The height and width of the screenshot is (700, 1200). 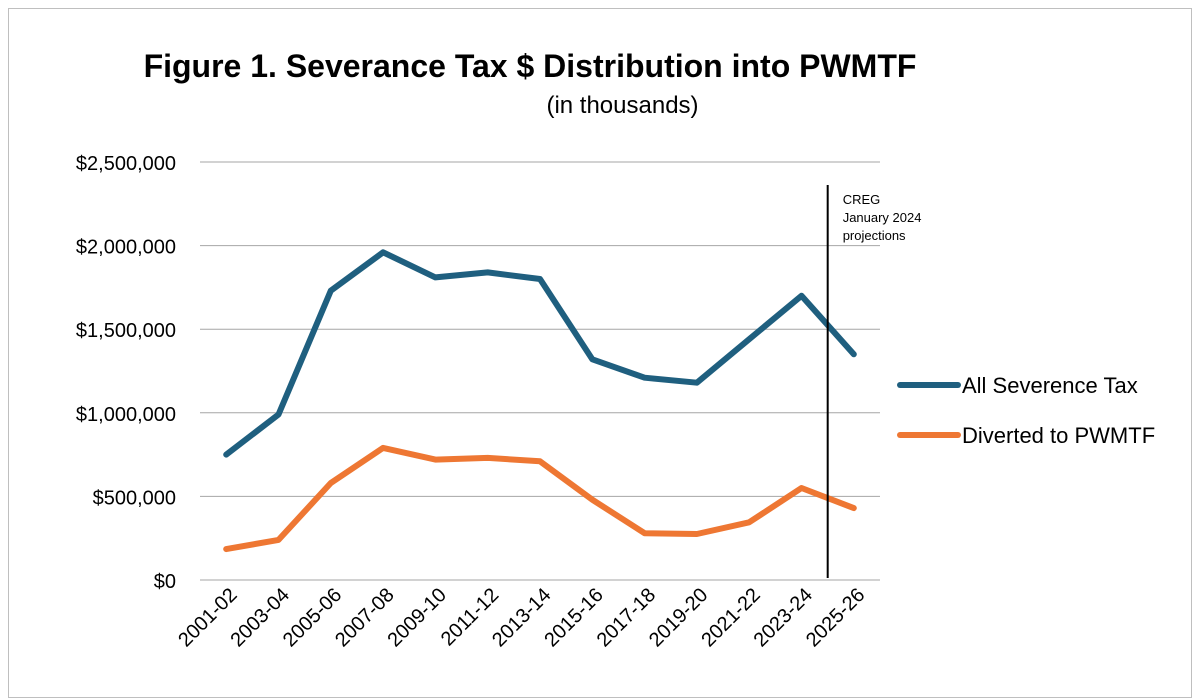 What do you see at coordinates (874, 235) in the screenshot?
I see `annotation-text: projections` at bounding box center [874, 235].